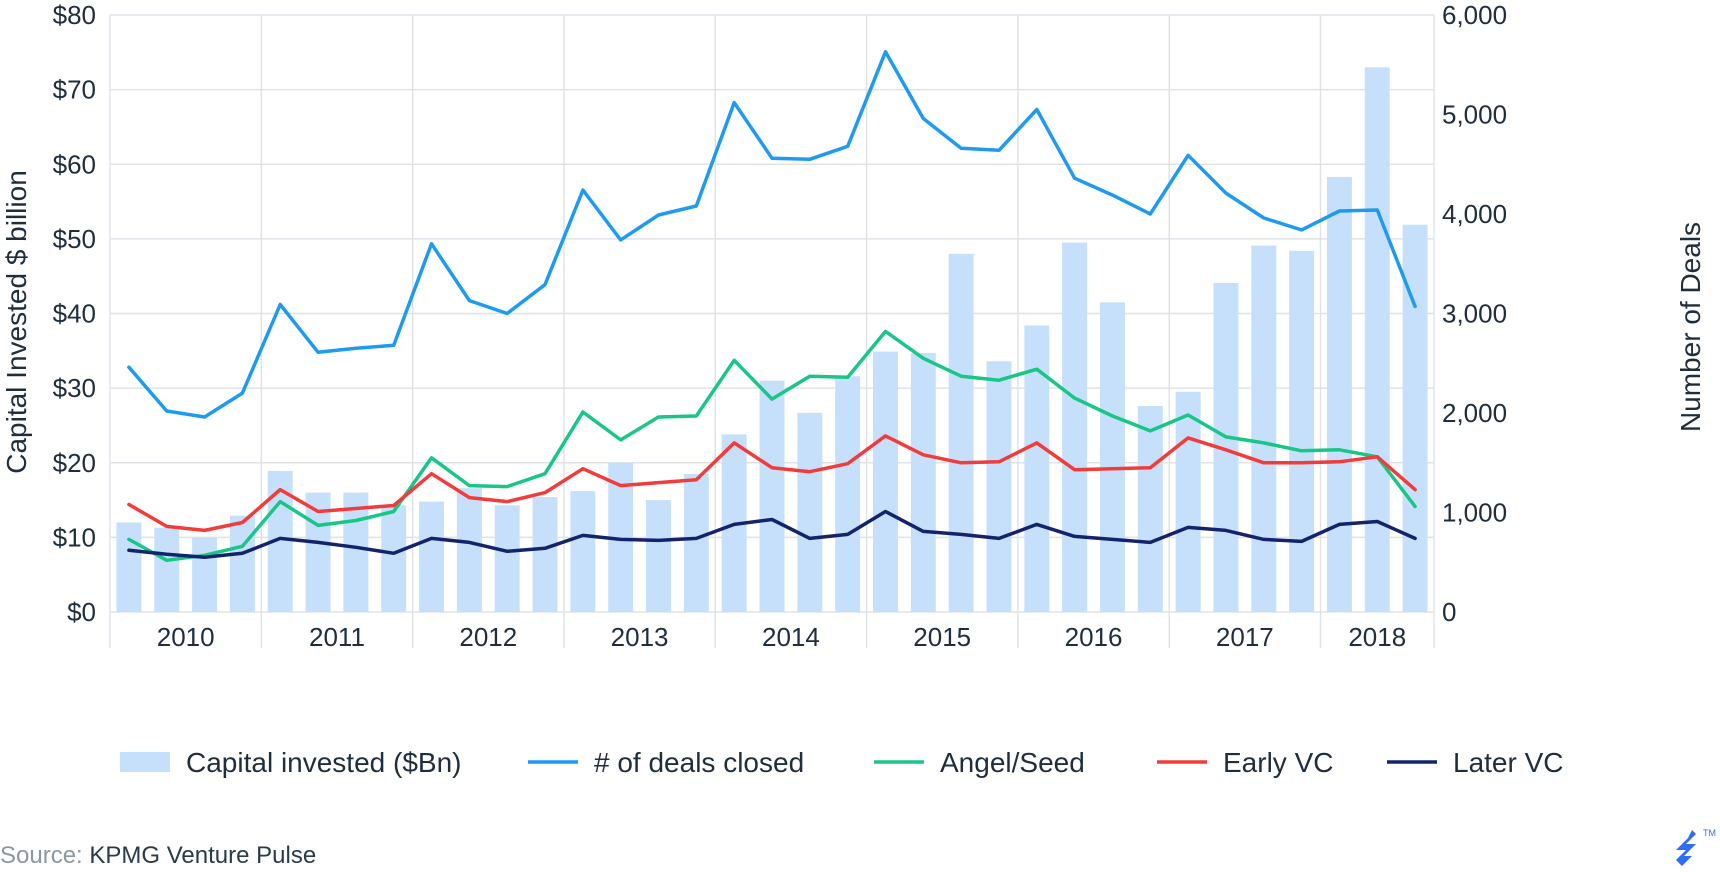 The image size is (1720, 872). I want to click on legend-item: Capital invested ($Bn), so click(290, 762).